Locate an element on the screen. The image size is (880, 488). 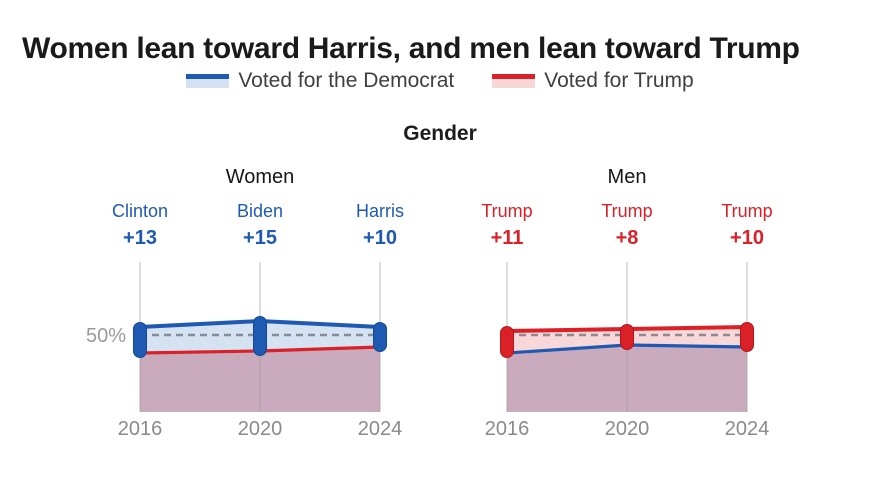
x-tick-women-2024: 2024 is located at coordinates (380, 429).